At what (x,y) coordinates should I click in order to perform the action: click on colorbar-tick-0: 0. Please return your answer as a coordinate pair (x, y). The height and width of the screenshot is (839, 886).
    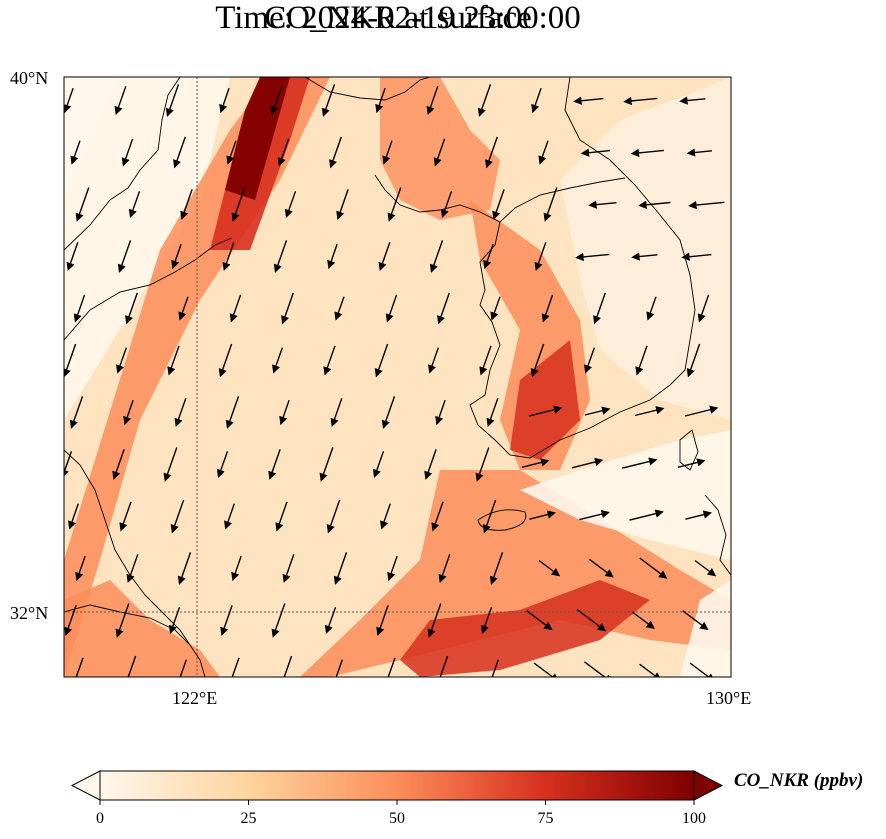
    Looking at the image, I should click on (100, 818).